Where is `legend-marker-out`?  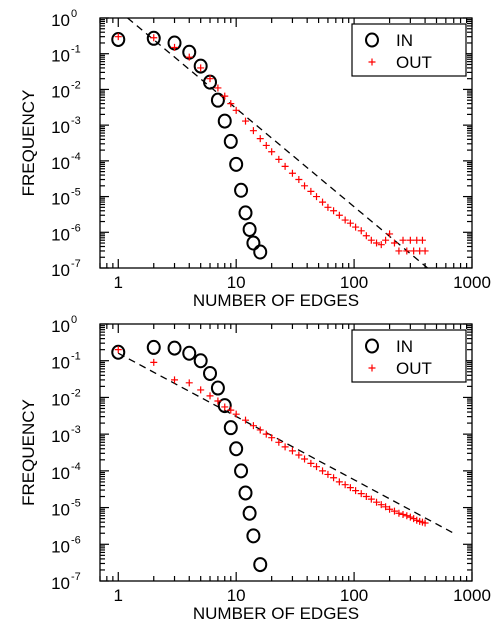 legend-marker-out is located at coordinates (372, 62).